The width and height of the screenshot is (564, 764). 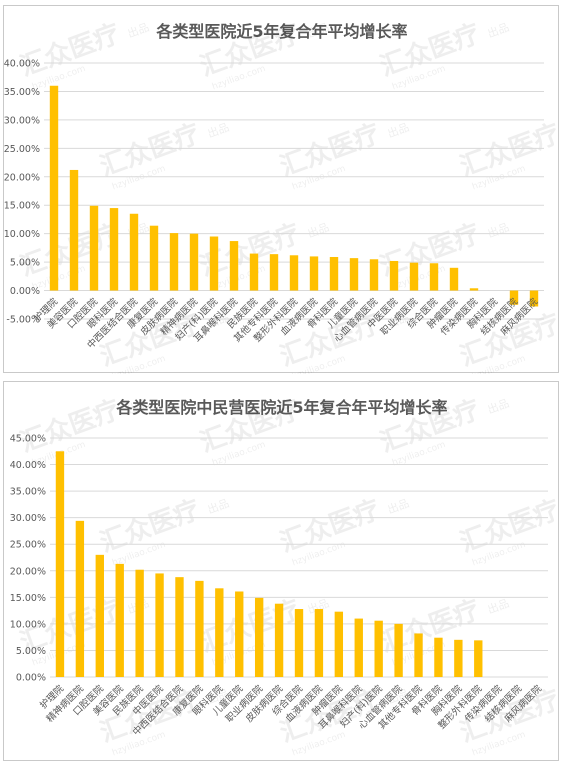 I want to click on y-tick-label: -5.00%, so click(x=23, y=320).